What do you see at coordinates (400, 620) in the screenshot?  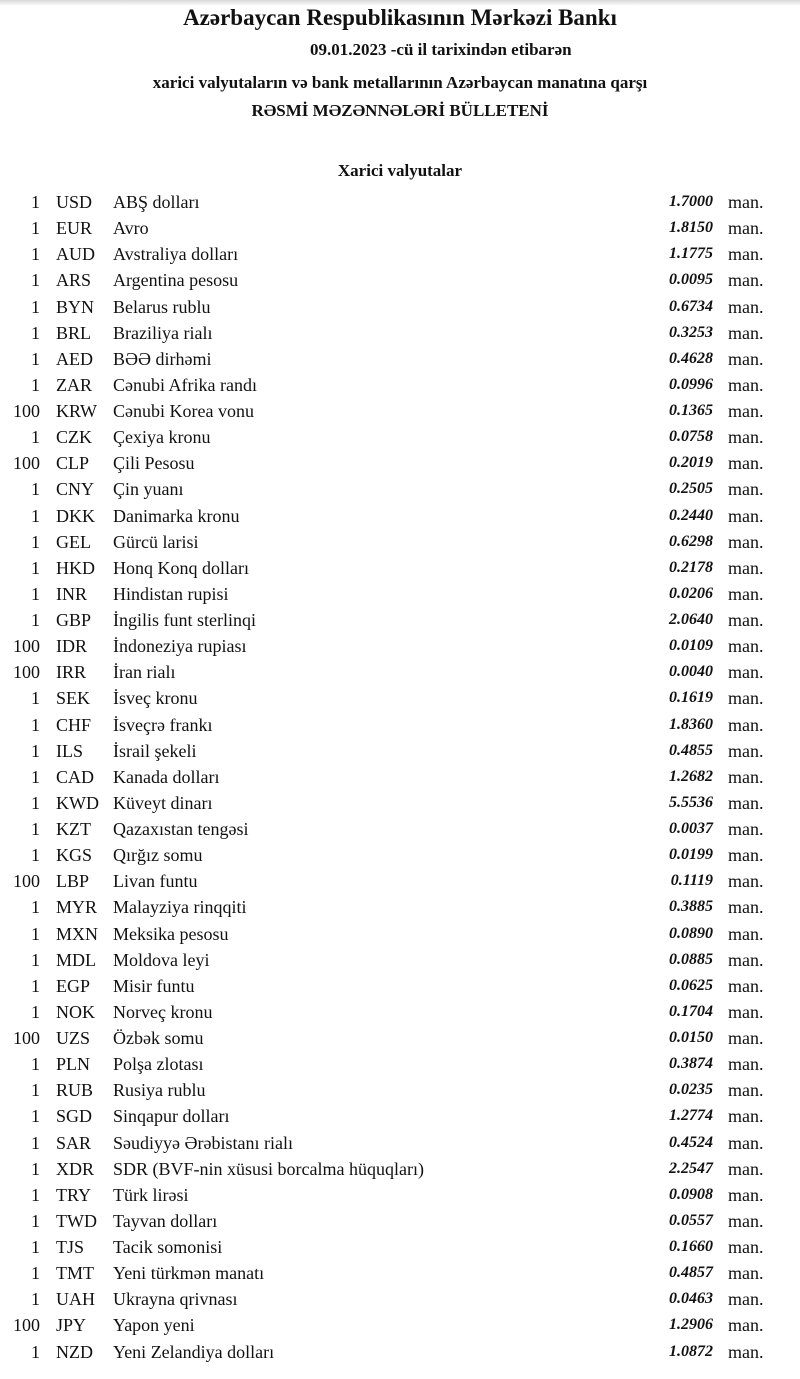 I see `rate-row: 1 GBP İngilis funt sterlinqi 2.0640 man.` at bounding box center [400, 620].